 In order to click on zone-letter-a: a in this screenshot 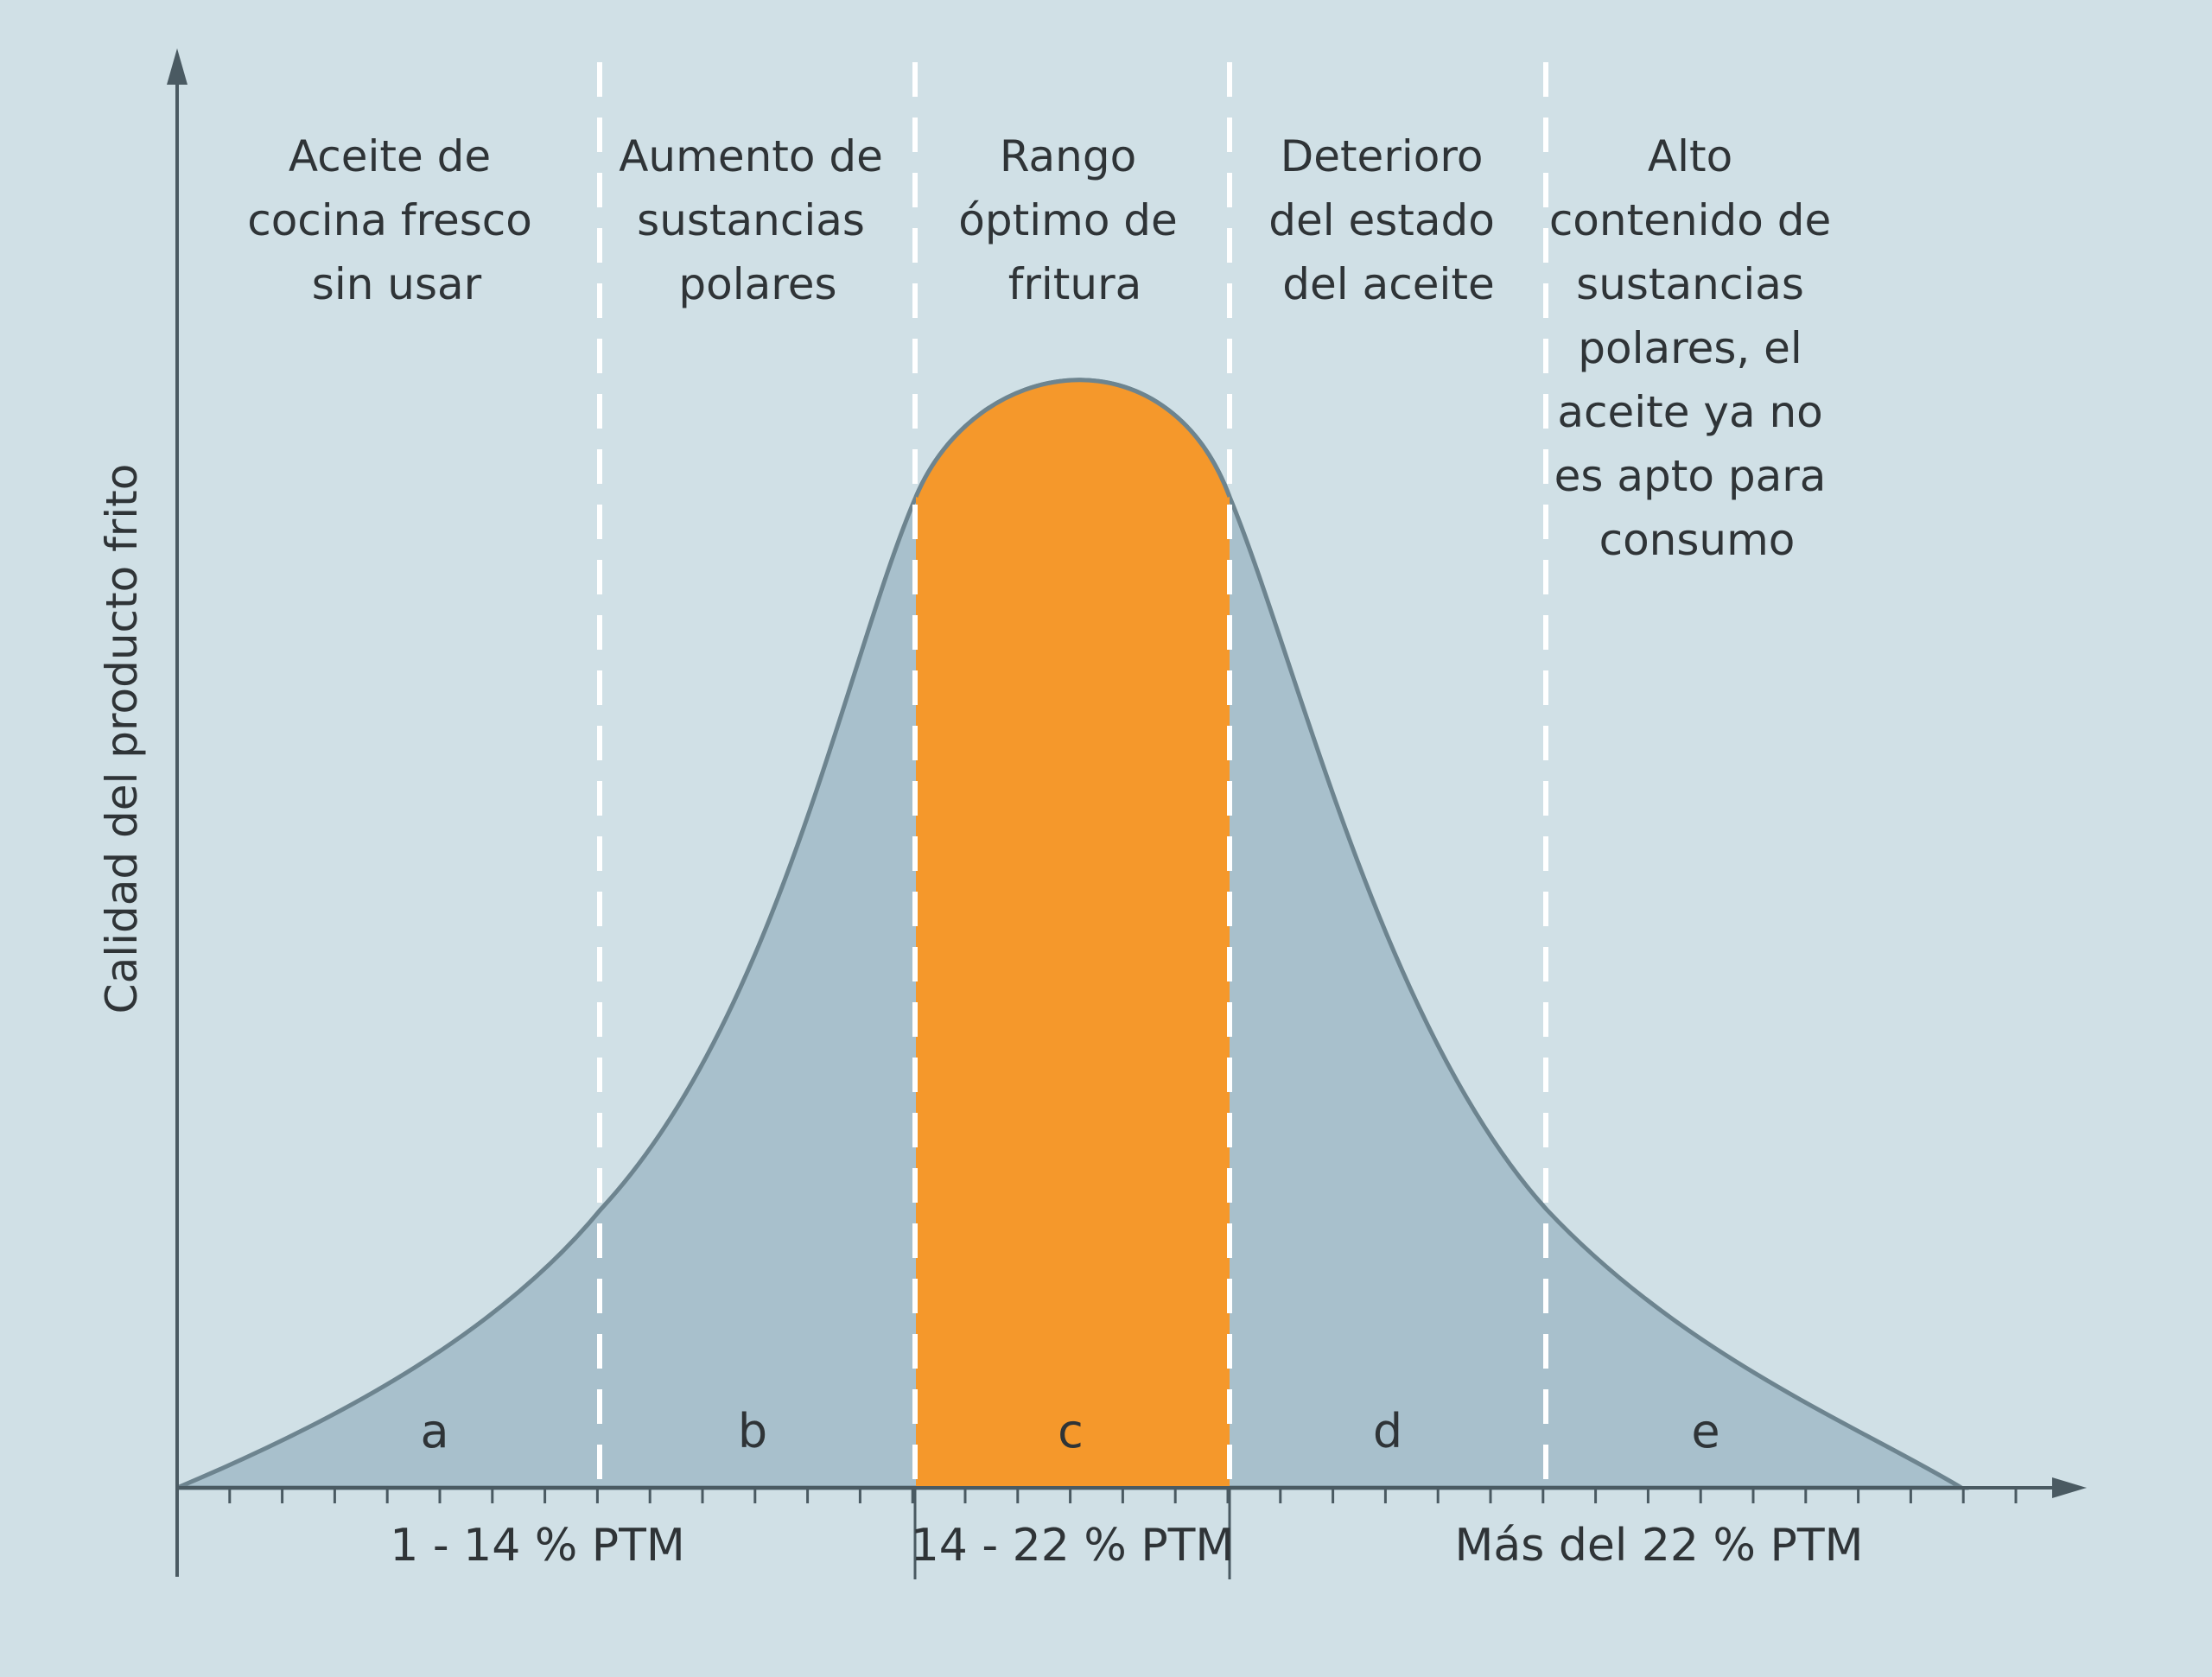, I will do `click(434, 1431)`.